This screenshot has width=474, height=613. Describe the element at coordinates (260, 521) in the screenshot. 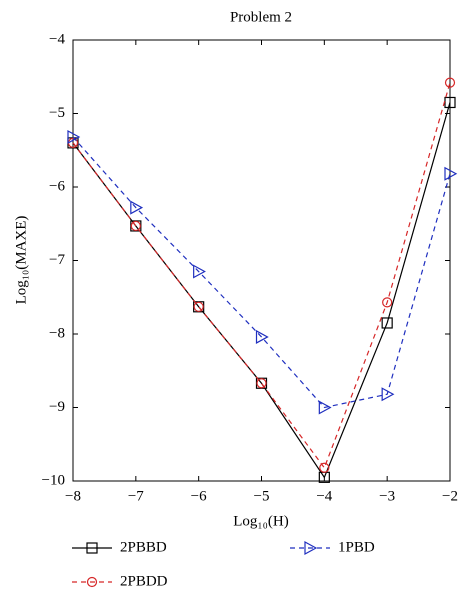

I see `x-axis-label: Log₁₀(H)` at that location.